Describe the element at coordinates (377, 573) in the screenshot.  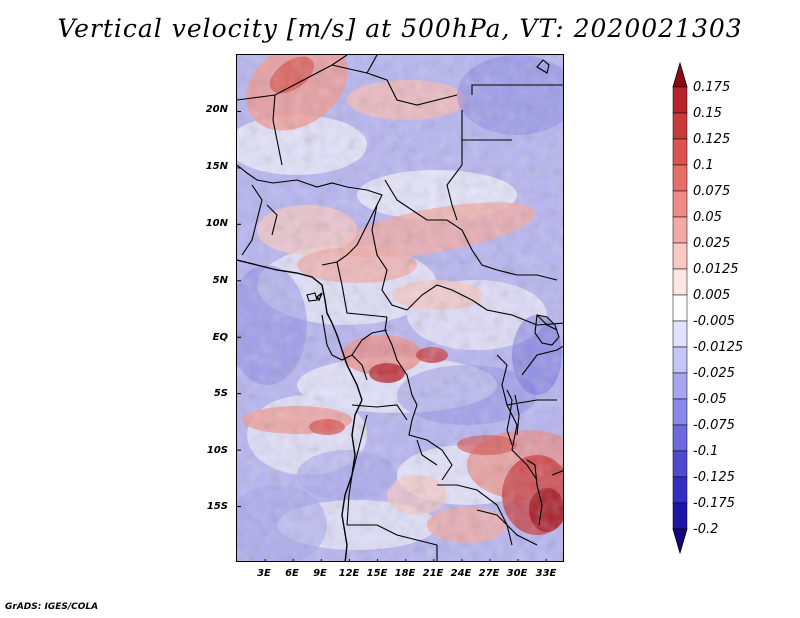
I see `lon-label-15e: 15E` at that location.